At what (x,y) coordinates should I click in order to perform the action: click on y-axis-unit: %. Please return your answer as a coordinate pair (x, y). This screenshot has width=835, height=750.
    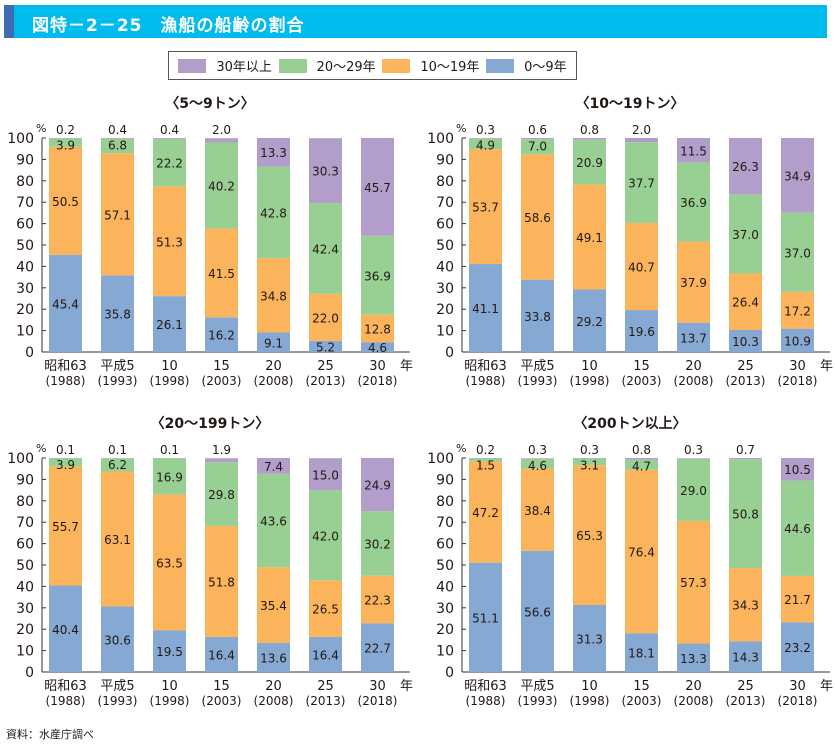
    Looking at the image, I should click on (41, 128).